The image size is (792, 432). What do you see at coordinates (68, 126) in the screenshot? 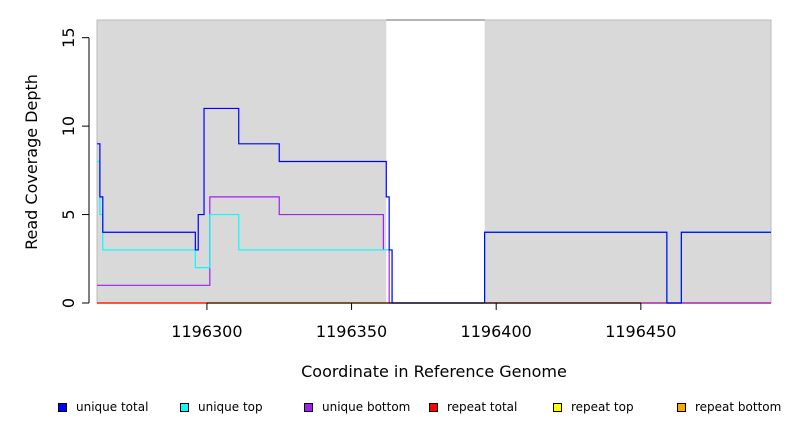
I see `y-tick-label: 10` at bounding box center [68, 126].